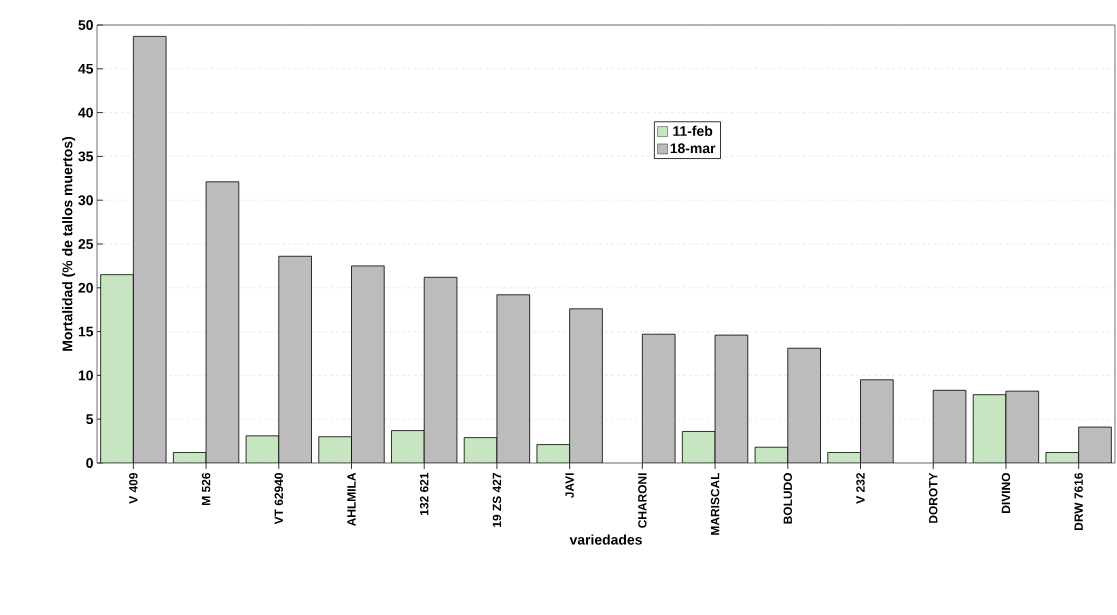 This screenshot has height=615, width=1117. I want to click on legend-label: 18-mar, so click(693, 148).